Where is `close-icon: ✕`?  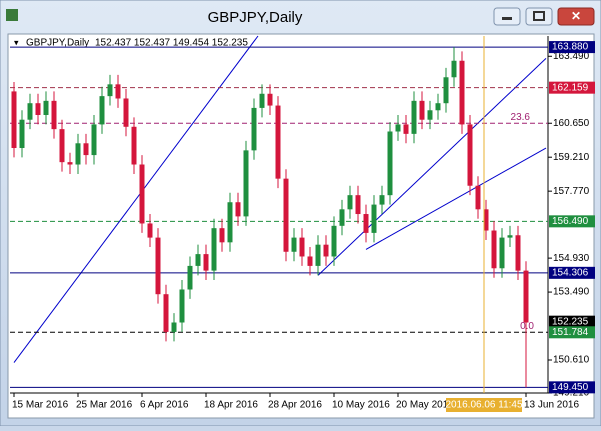
close-icon: ✕ is located at coordinates (576, 16).